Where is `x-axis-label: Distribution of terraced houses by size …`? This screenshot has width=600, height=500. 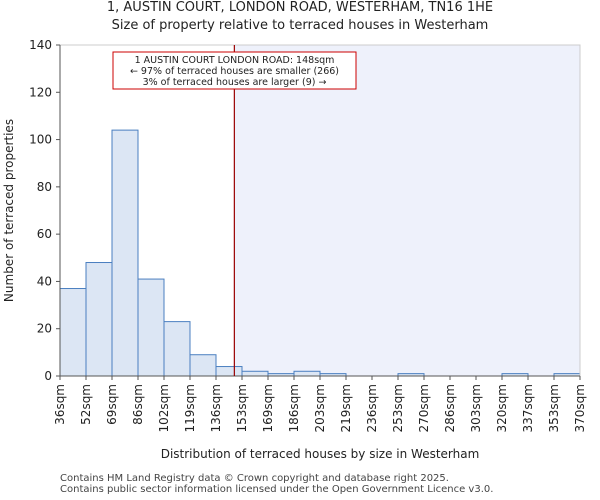 x-axis-label: Distribution of terraced houses by size … is located at coordinates (320, 454).